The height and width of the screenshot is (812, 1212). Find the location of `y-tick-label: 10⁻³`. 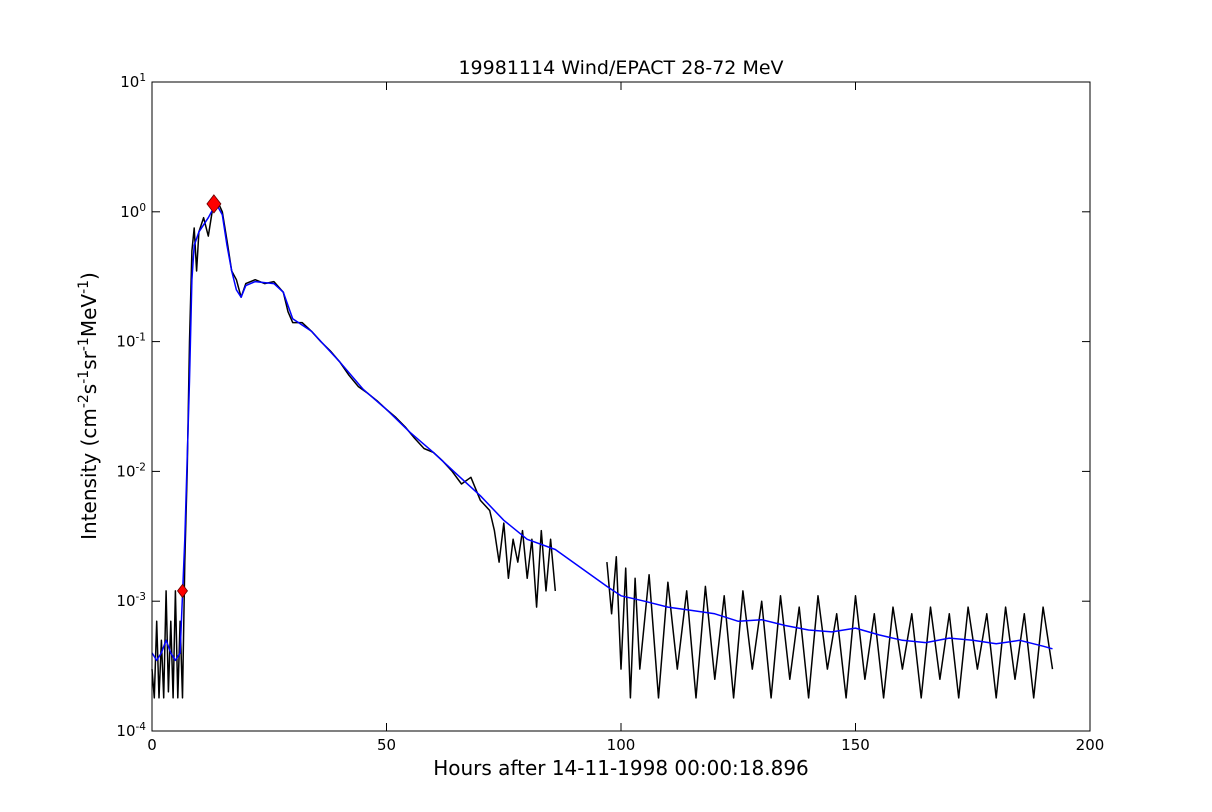

y-tick-label: 10⁻³ is located at coordinates (131, 600).